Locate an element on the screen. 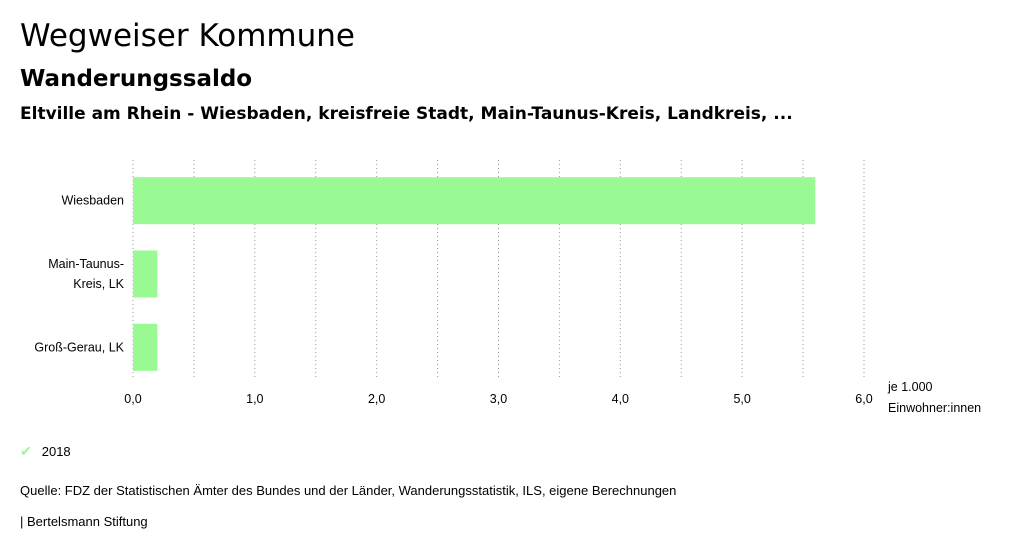 The image size is (1024, 554). chart-subtitle: Wanderungssaldo is located at coordinates (136, 79).